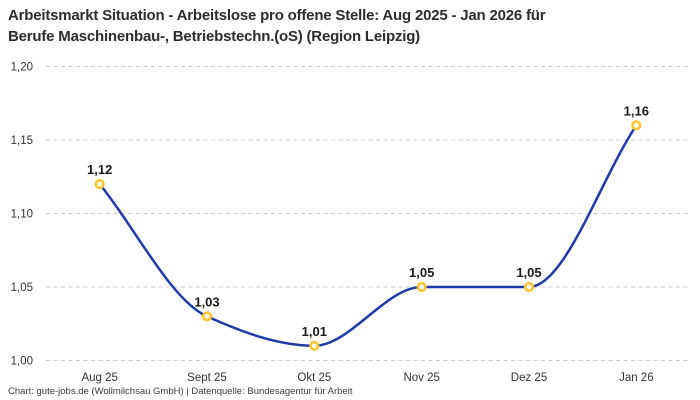 Image resolution: width=700 pixels, height=400 pixels. Describe the element at coordinates (314, 331) in the screenshot. I see `data-point-label: 1,01` at that location.